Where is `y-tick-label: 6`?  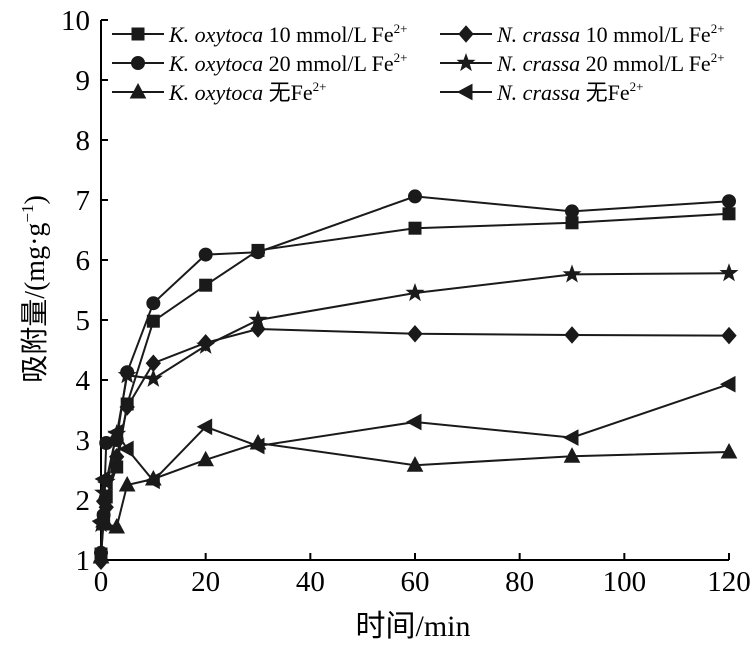
y-tick-label: 6 is located at coordinates (83, 261).